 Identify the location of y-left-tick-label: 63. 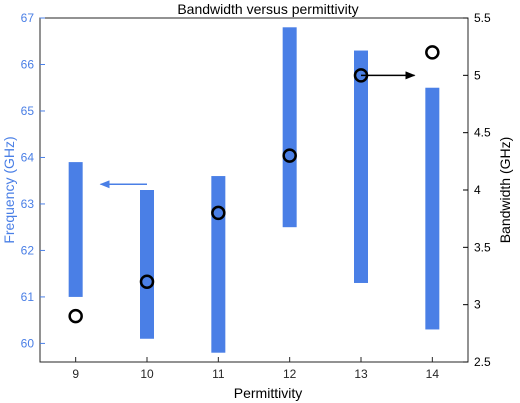
(28, 204).